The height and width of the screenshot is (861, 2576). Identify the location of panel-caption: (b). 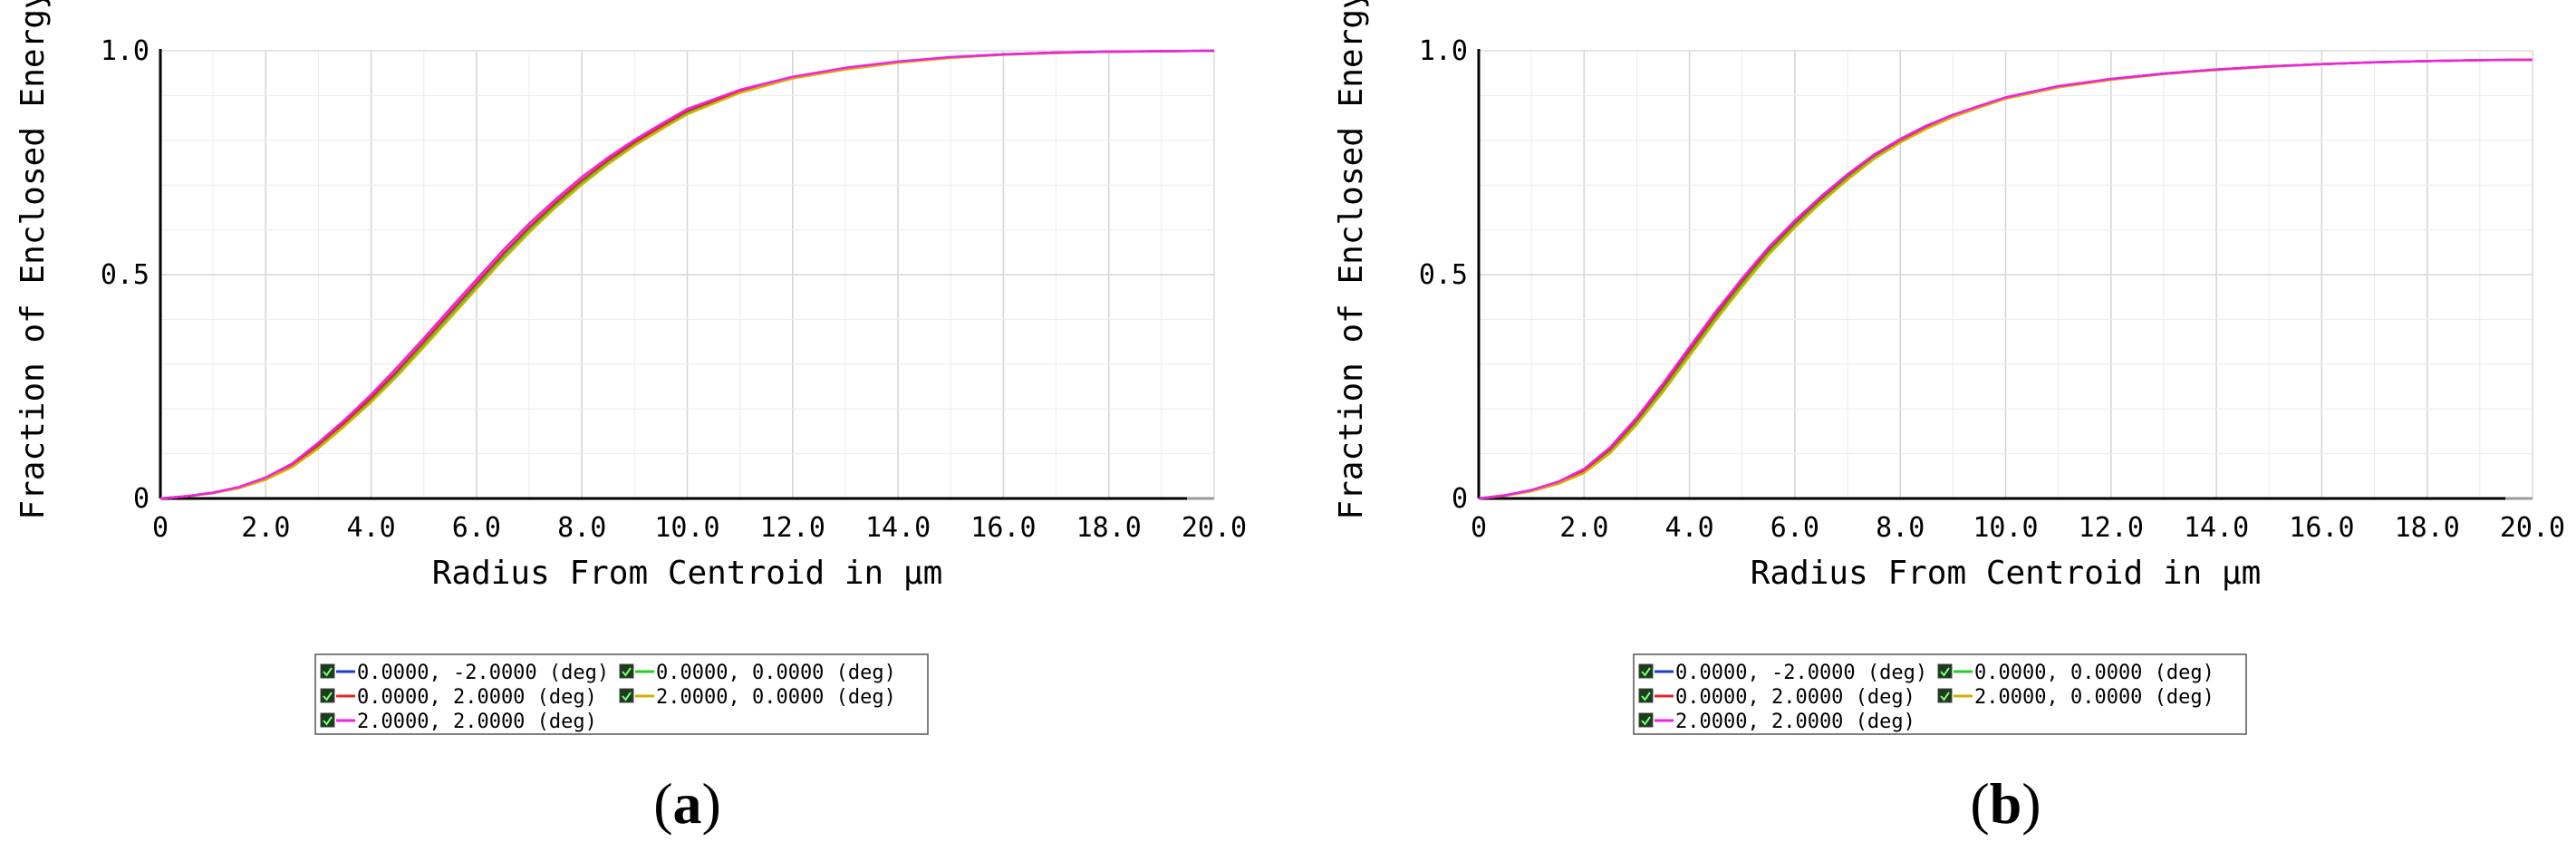
(2005, 803).